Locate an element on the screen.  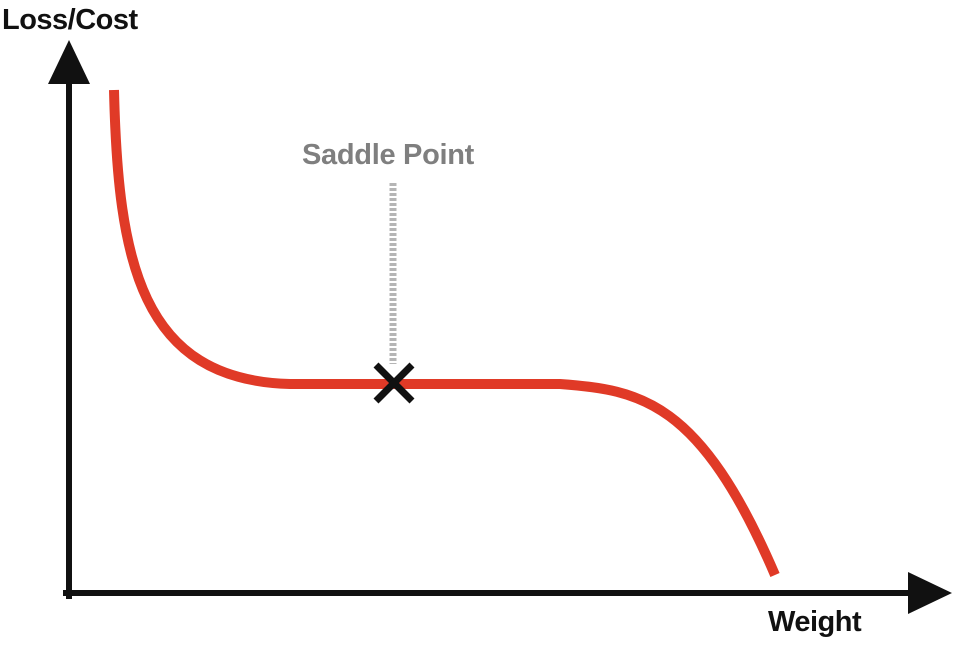
x-axis-arrow-icon is located at coordinates (930, 593).